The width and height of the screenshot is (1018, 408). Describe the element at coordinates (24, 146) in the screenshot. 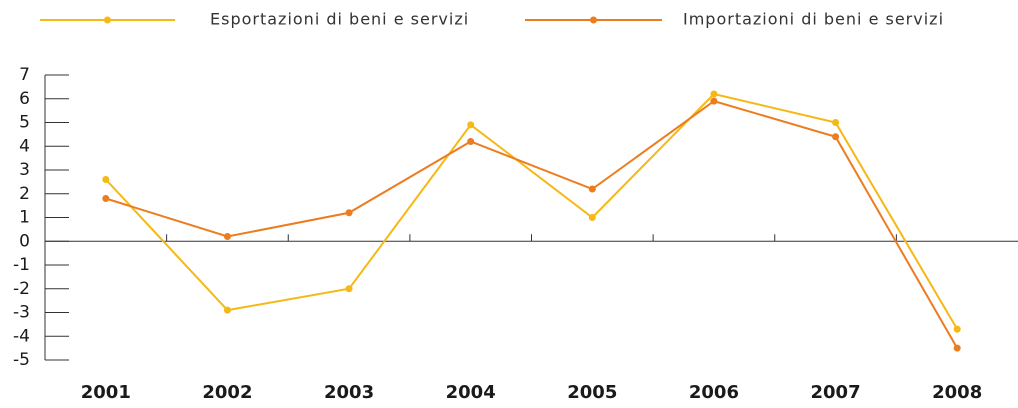

I see `y-tick-label: 4` at that location.